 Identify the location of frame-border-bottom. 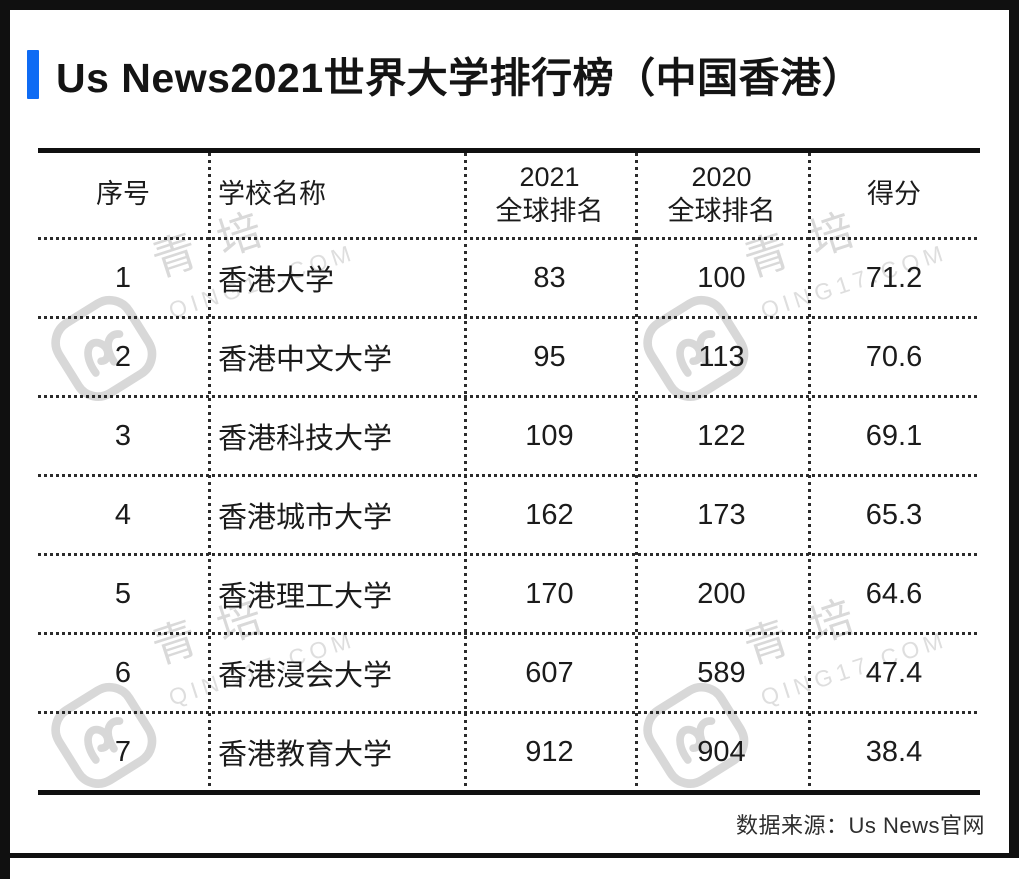
(514, 855).